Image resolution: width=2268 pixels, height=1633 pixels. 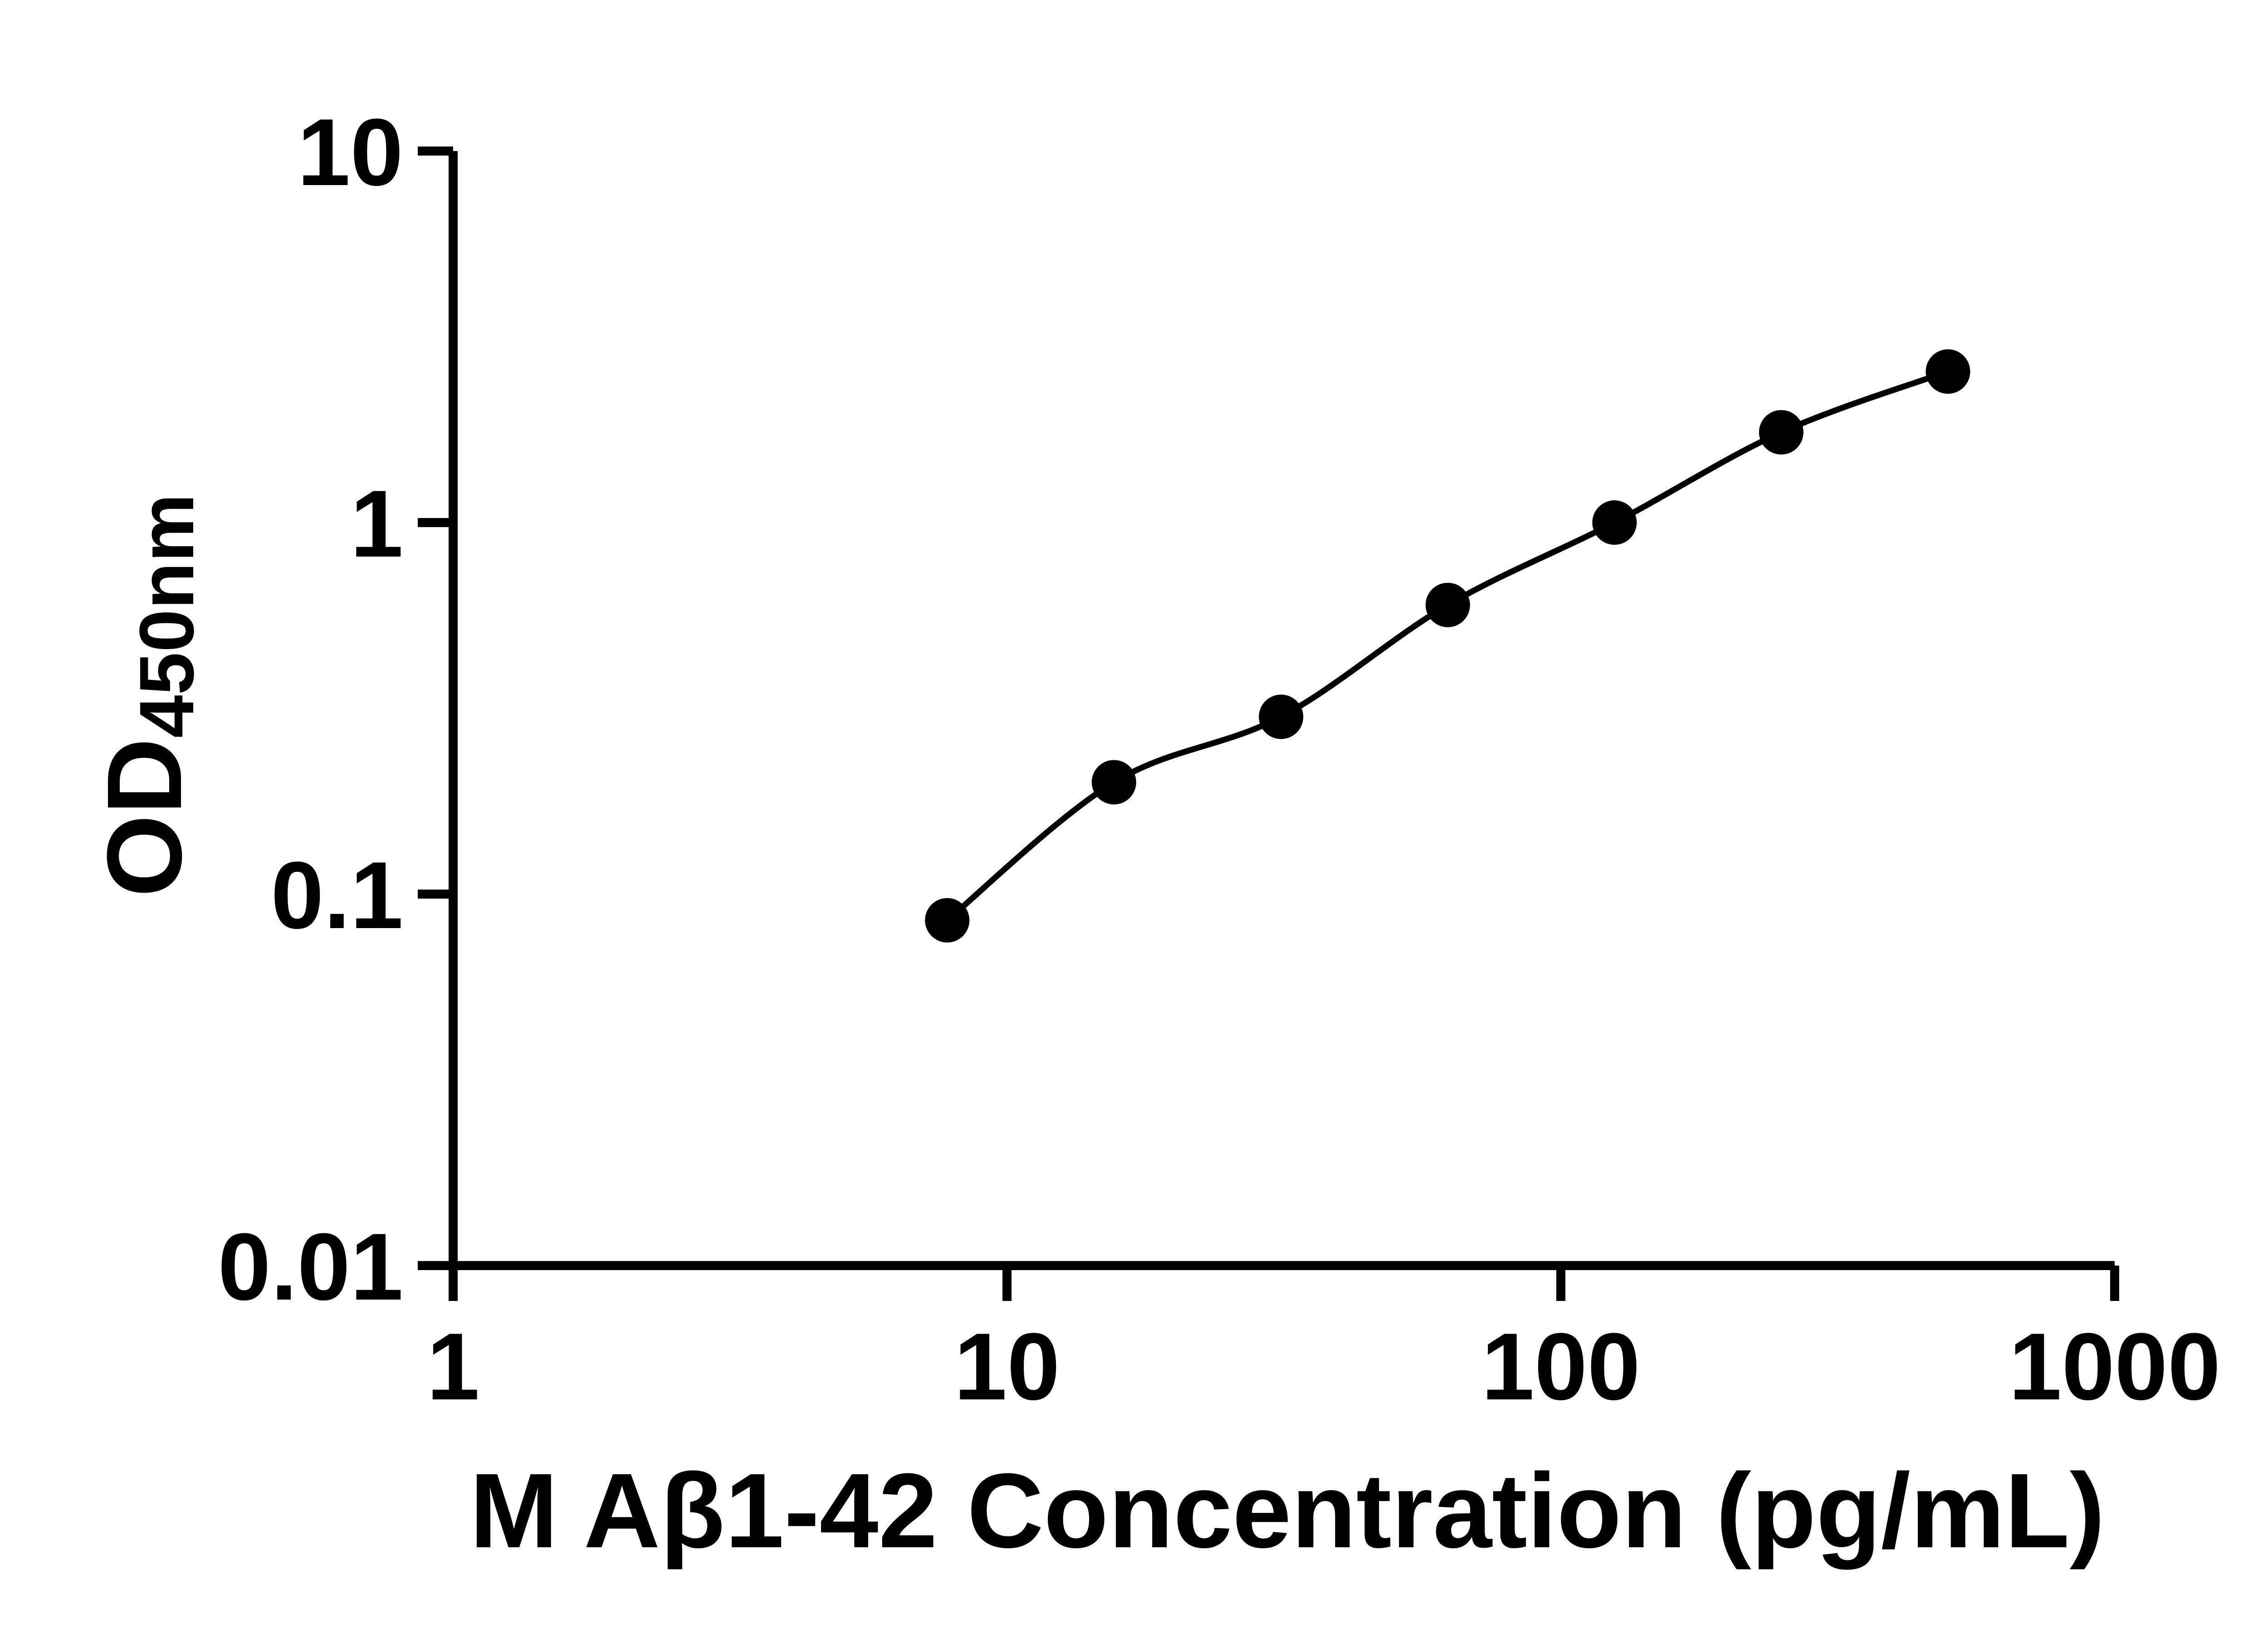 What do you see at coordinates (377, 523) in the screenshot?
I see `y-tick-label: 1` at bounding box center [377, 523].